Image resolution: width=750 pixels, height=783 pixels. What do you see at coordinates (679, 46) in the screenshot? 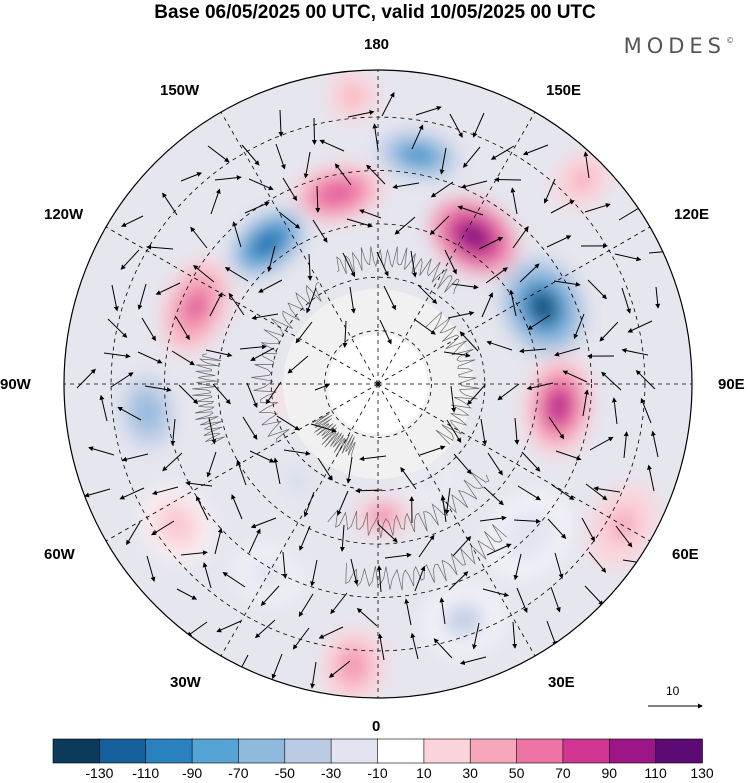
I see `modes-logo: MODES©` at bounding box center [679, 46].